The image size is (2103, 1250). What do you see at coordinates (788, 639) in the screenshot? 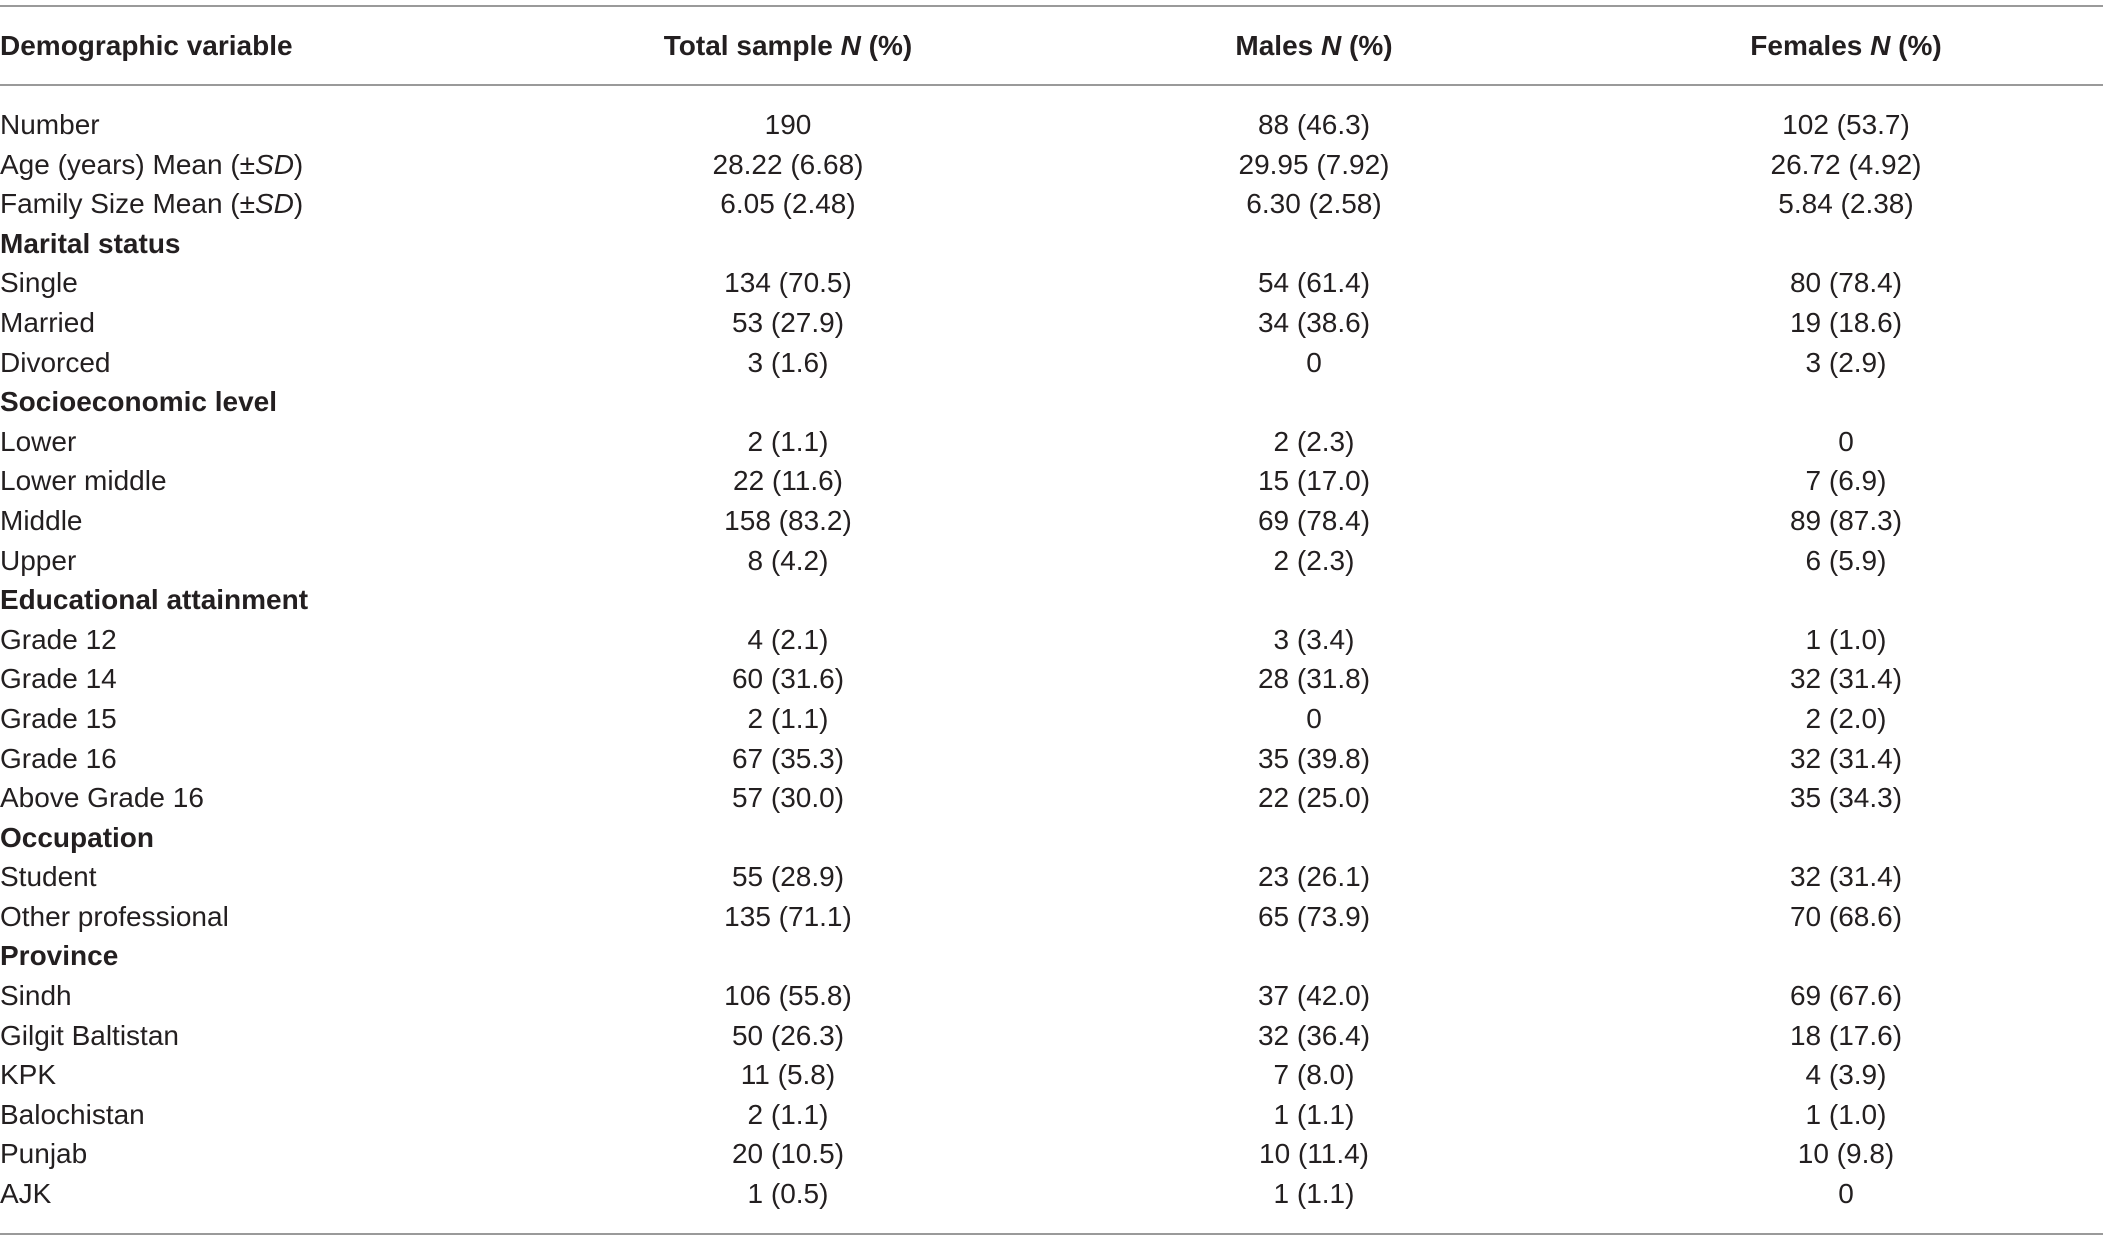
I see `total-cell: 4 (2.1)` at bounding box center [788, 639].